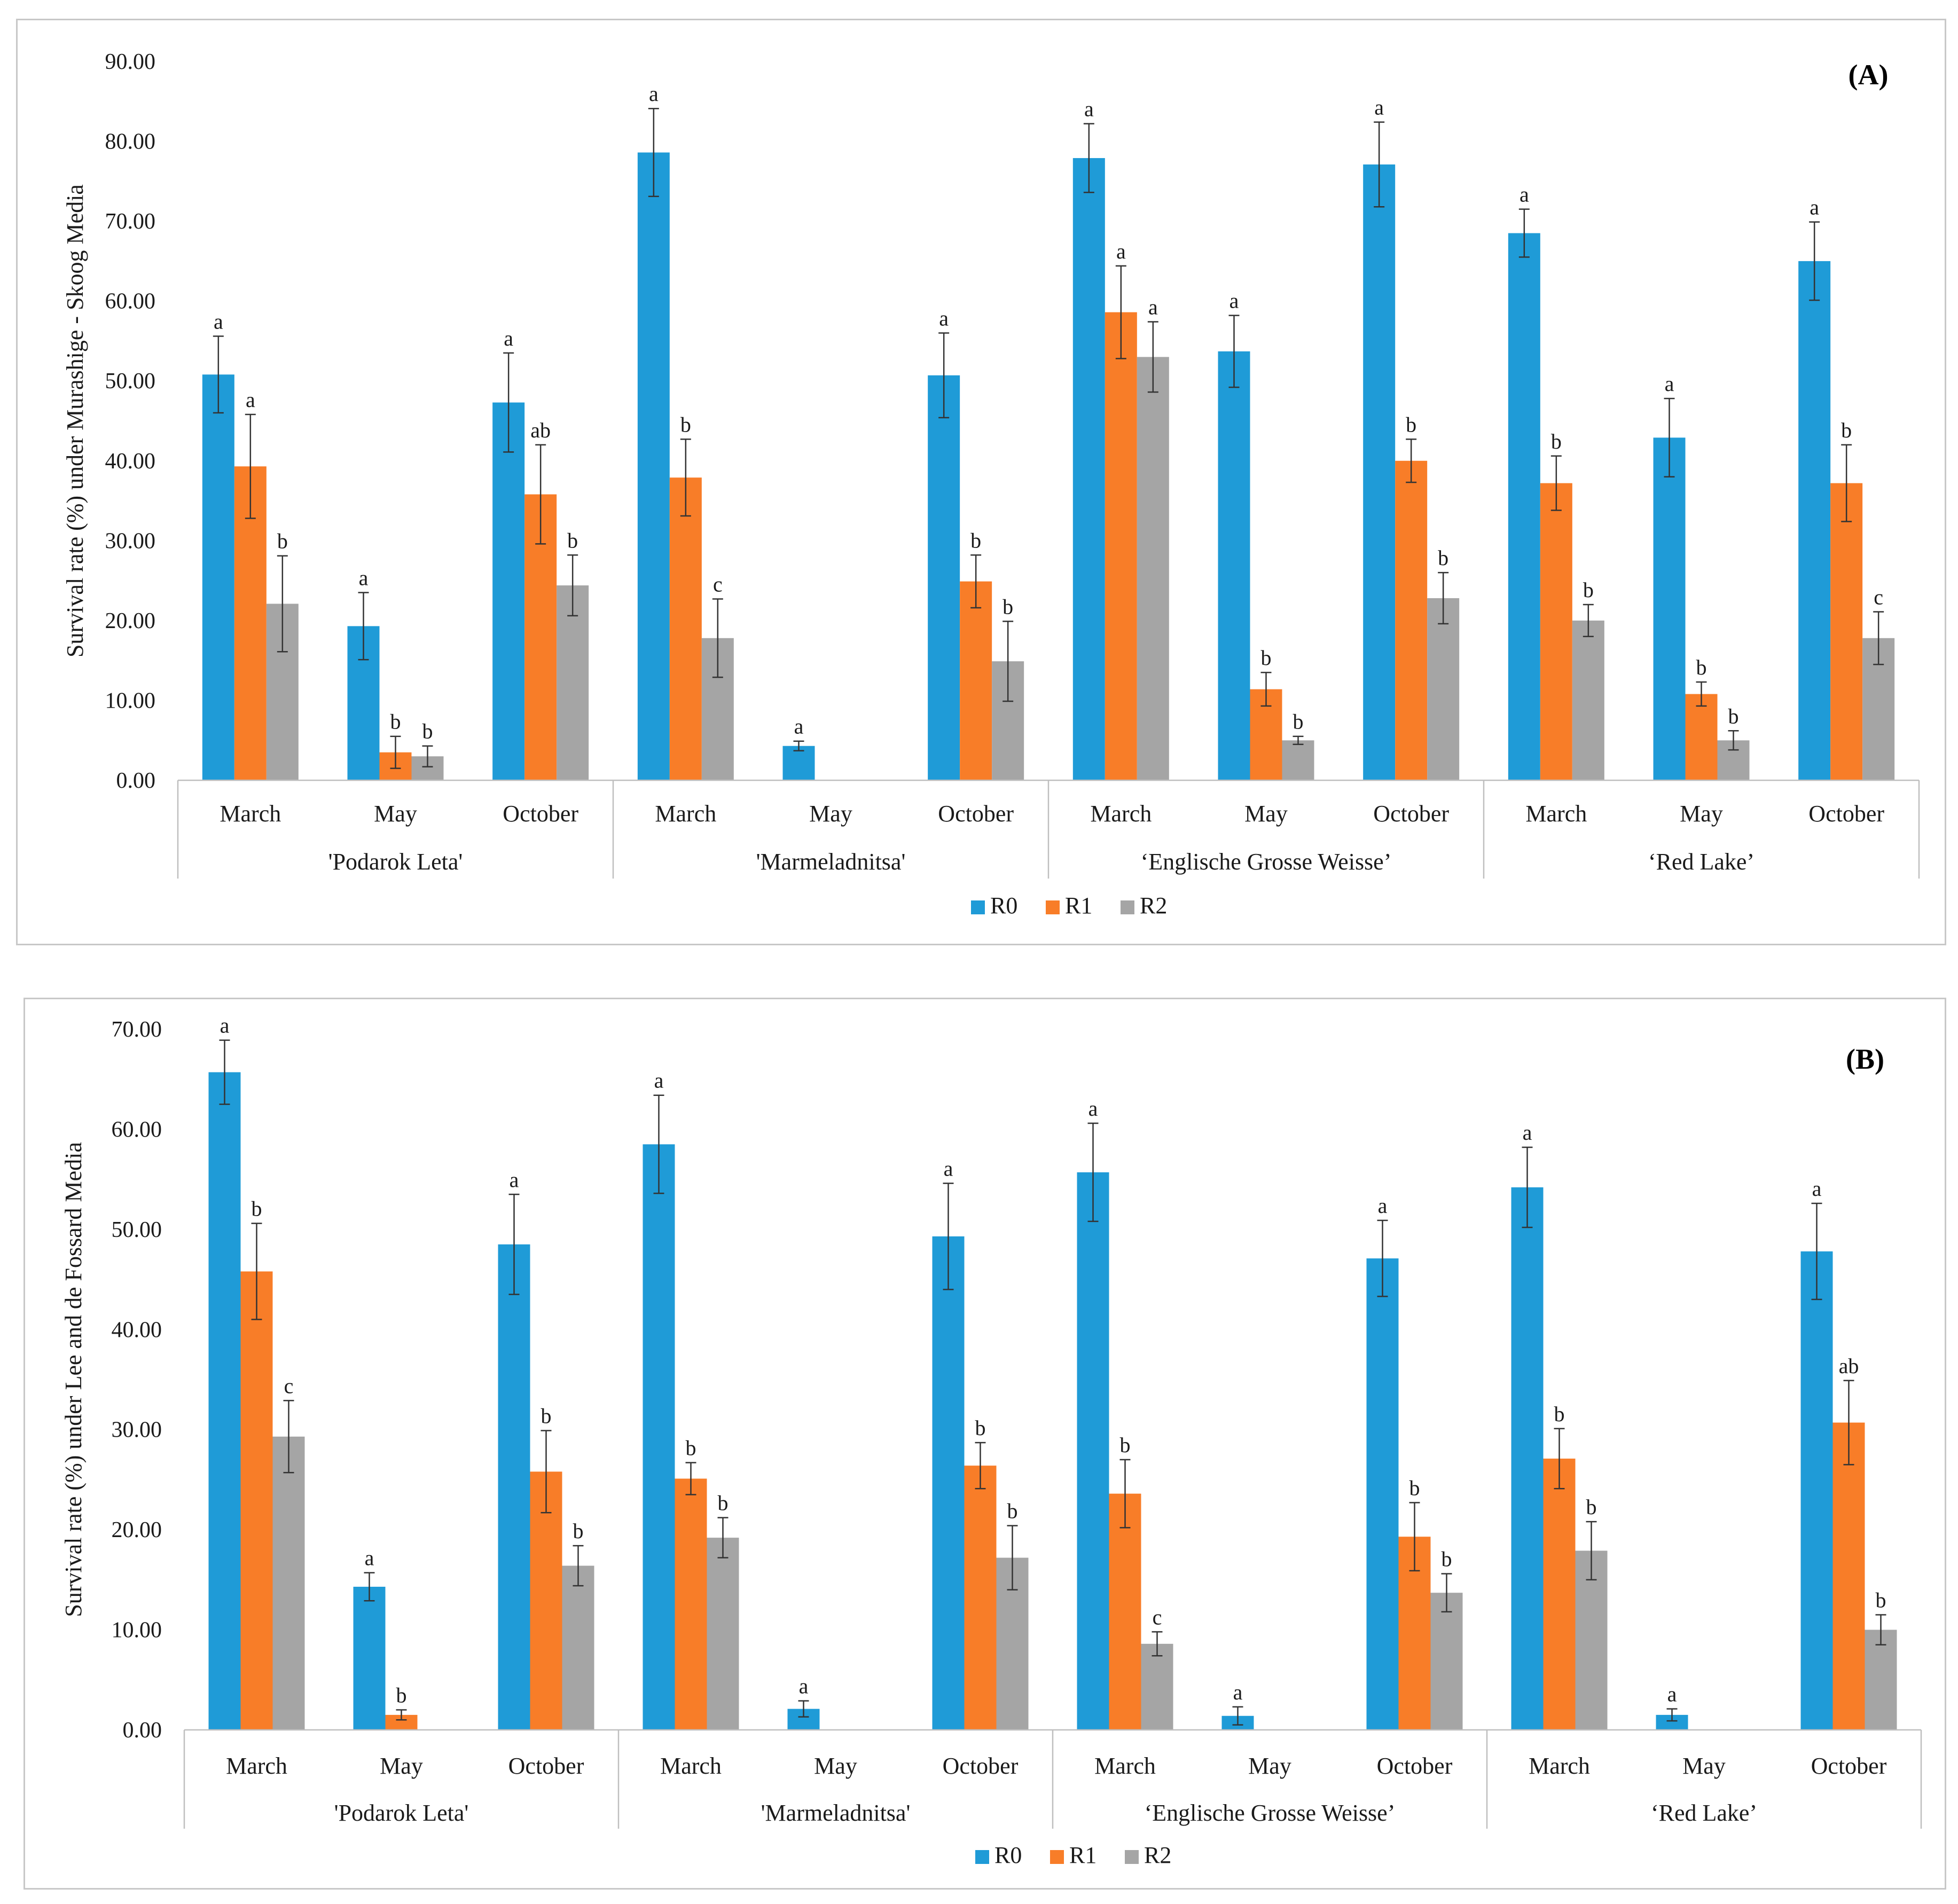  I want to click on legend-label-r2: R2, so click(1157, 1855).